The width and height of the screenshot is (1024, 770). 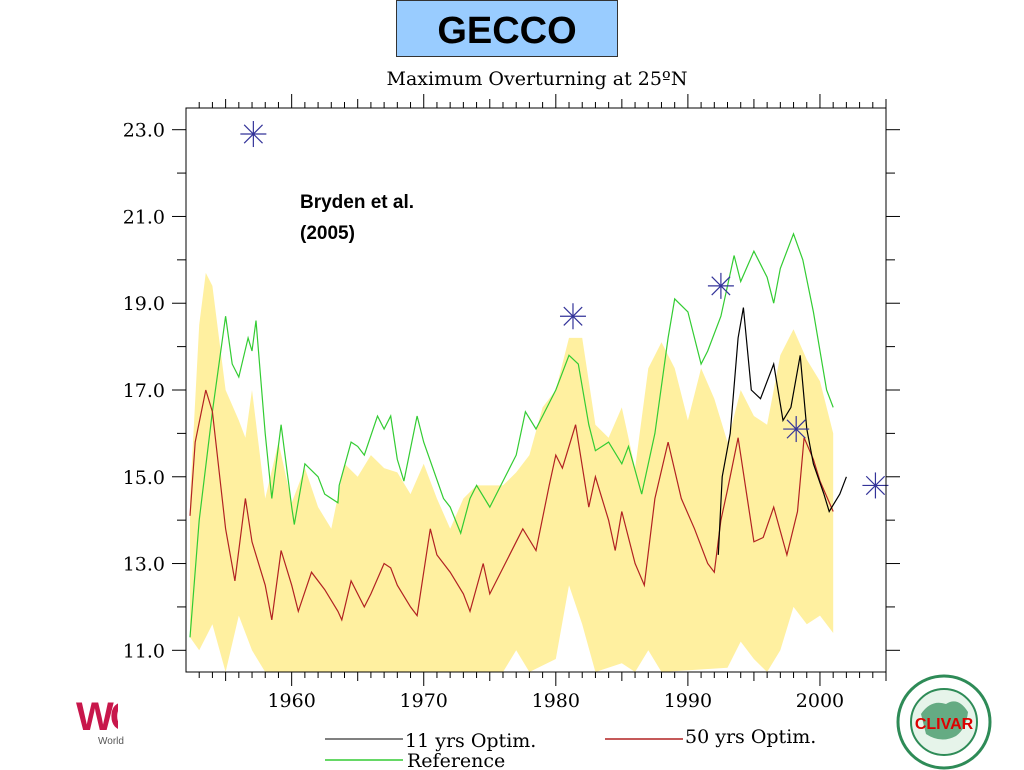 What do you see at coordinates (144, 651) in the screenshot?
I see `y-tick-label: 11.0` at bounding box center [144, 651].